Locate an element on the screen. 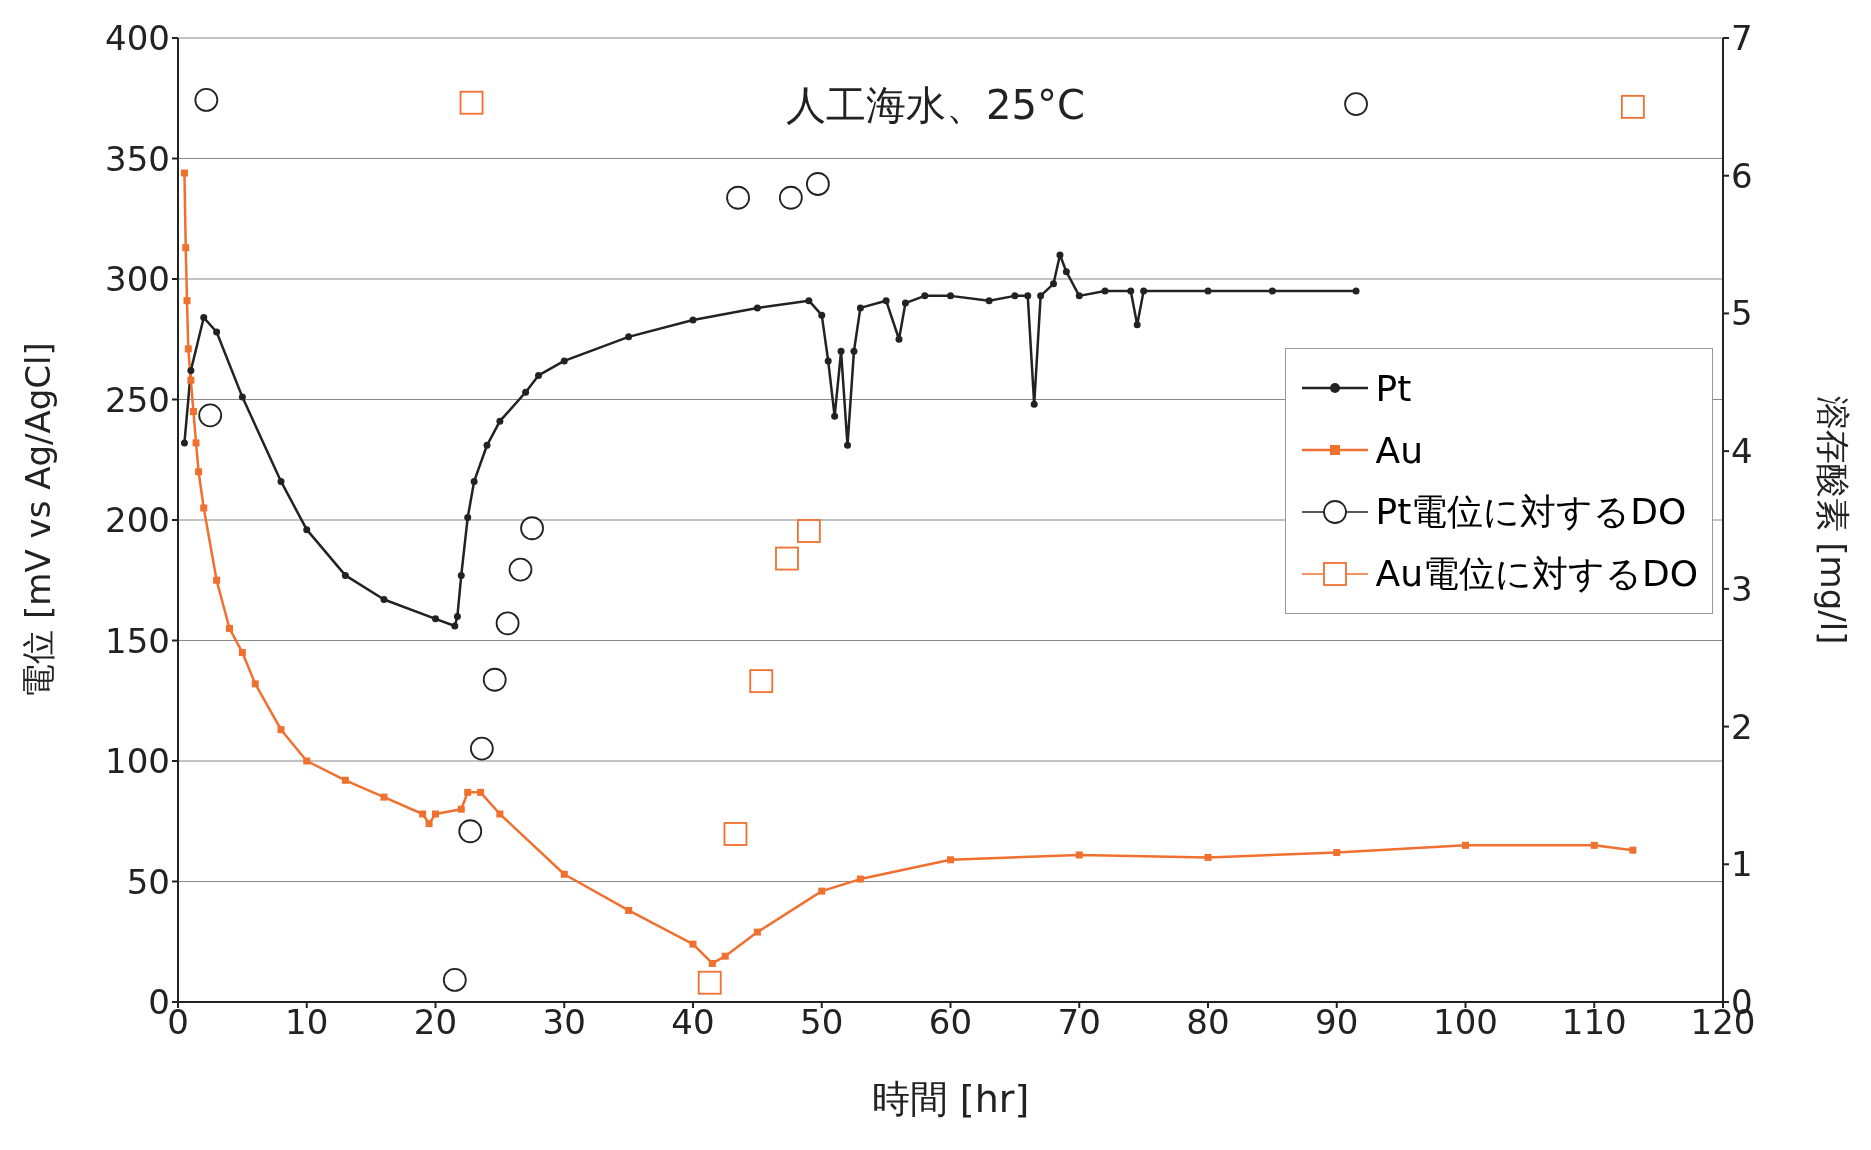 This screenshot has height=1150, width=1871. x-tick-label: 50 is located at coordinates (822, 1022).